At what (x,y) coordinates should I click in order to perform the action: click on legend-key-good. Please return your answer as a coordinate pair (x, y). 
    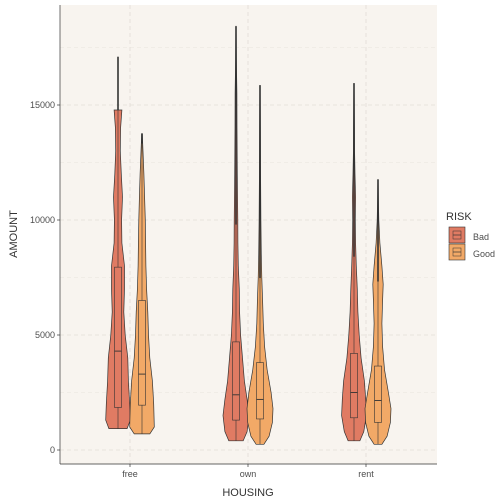
    Looking at the image, I should click on (457, 252).